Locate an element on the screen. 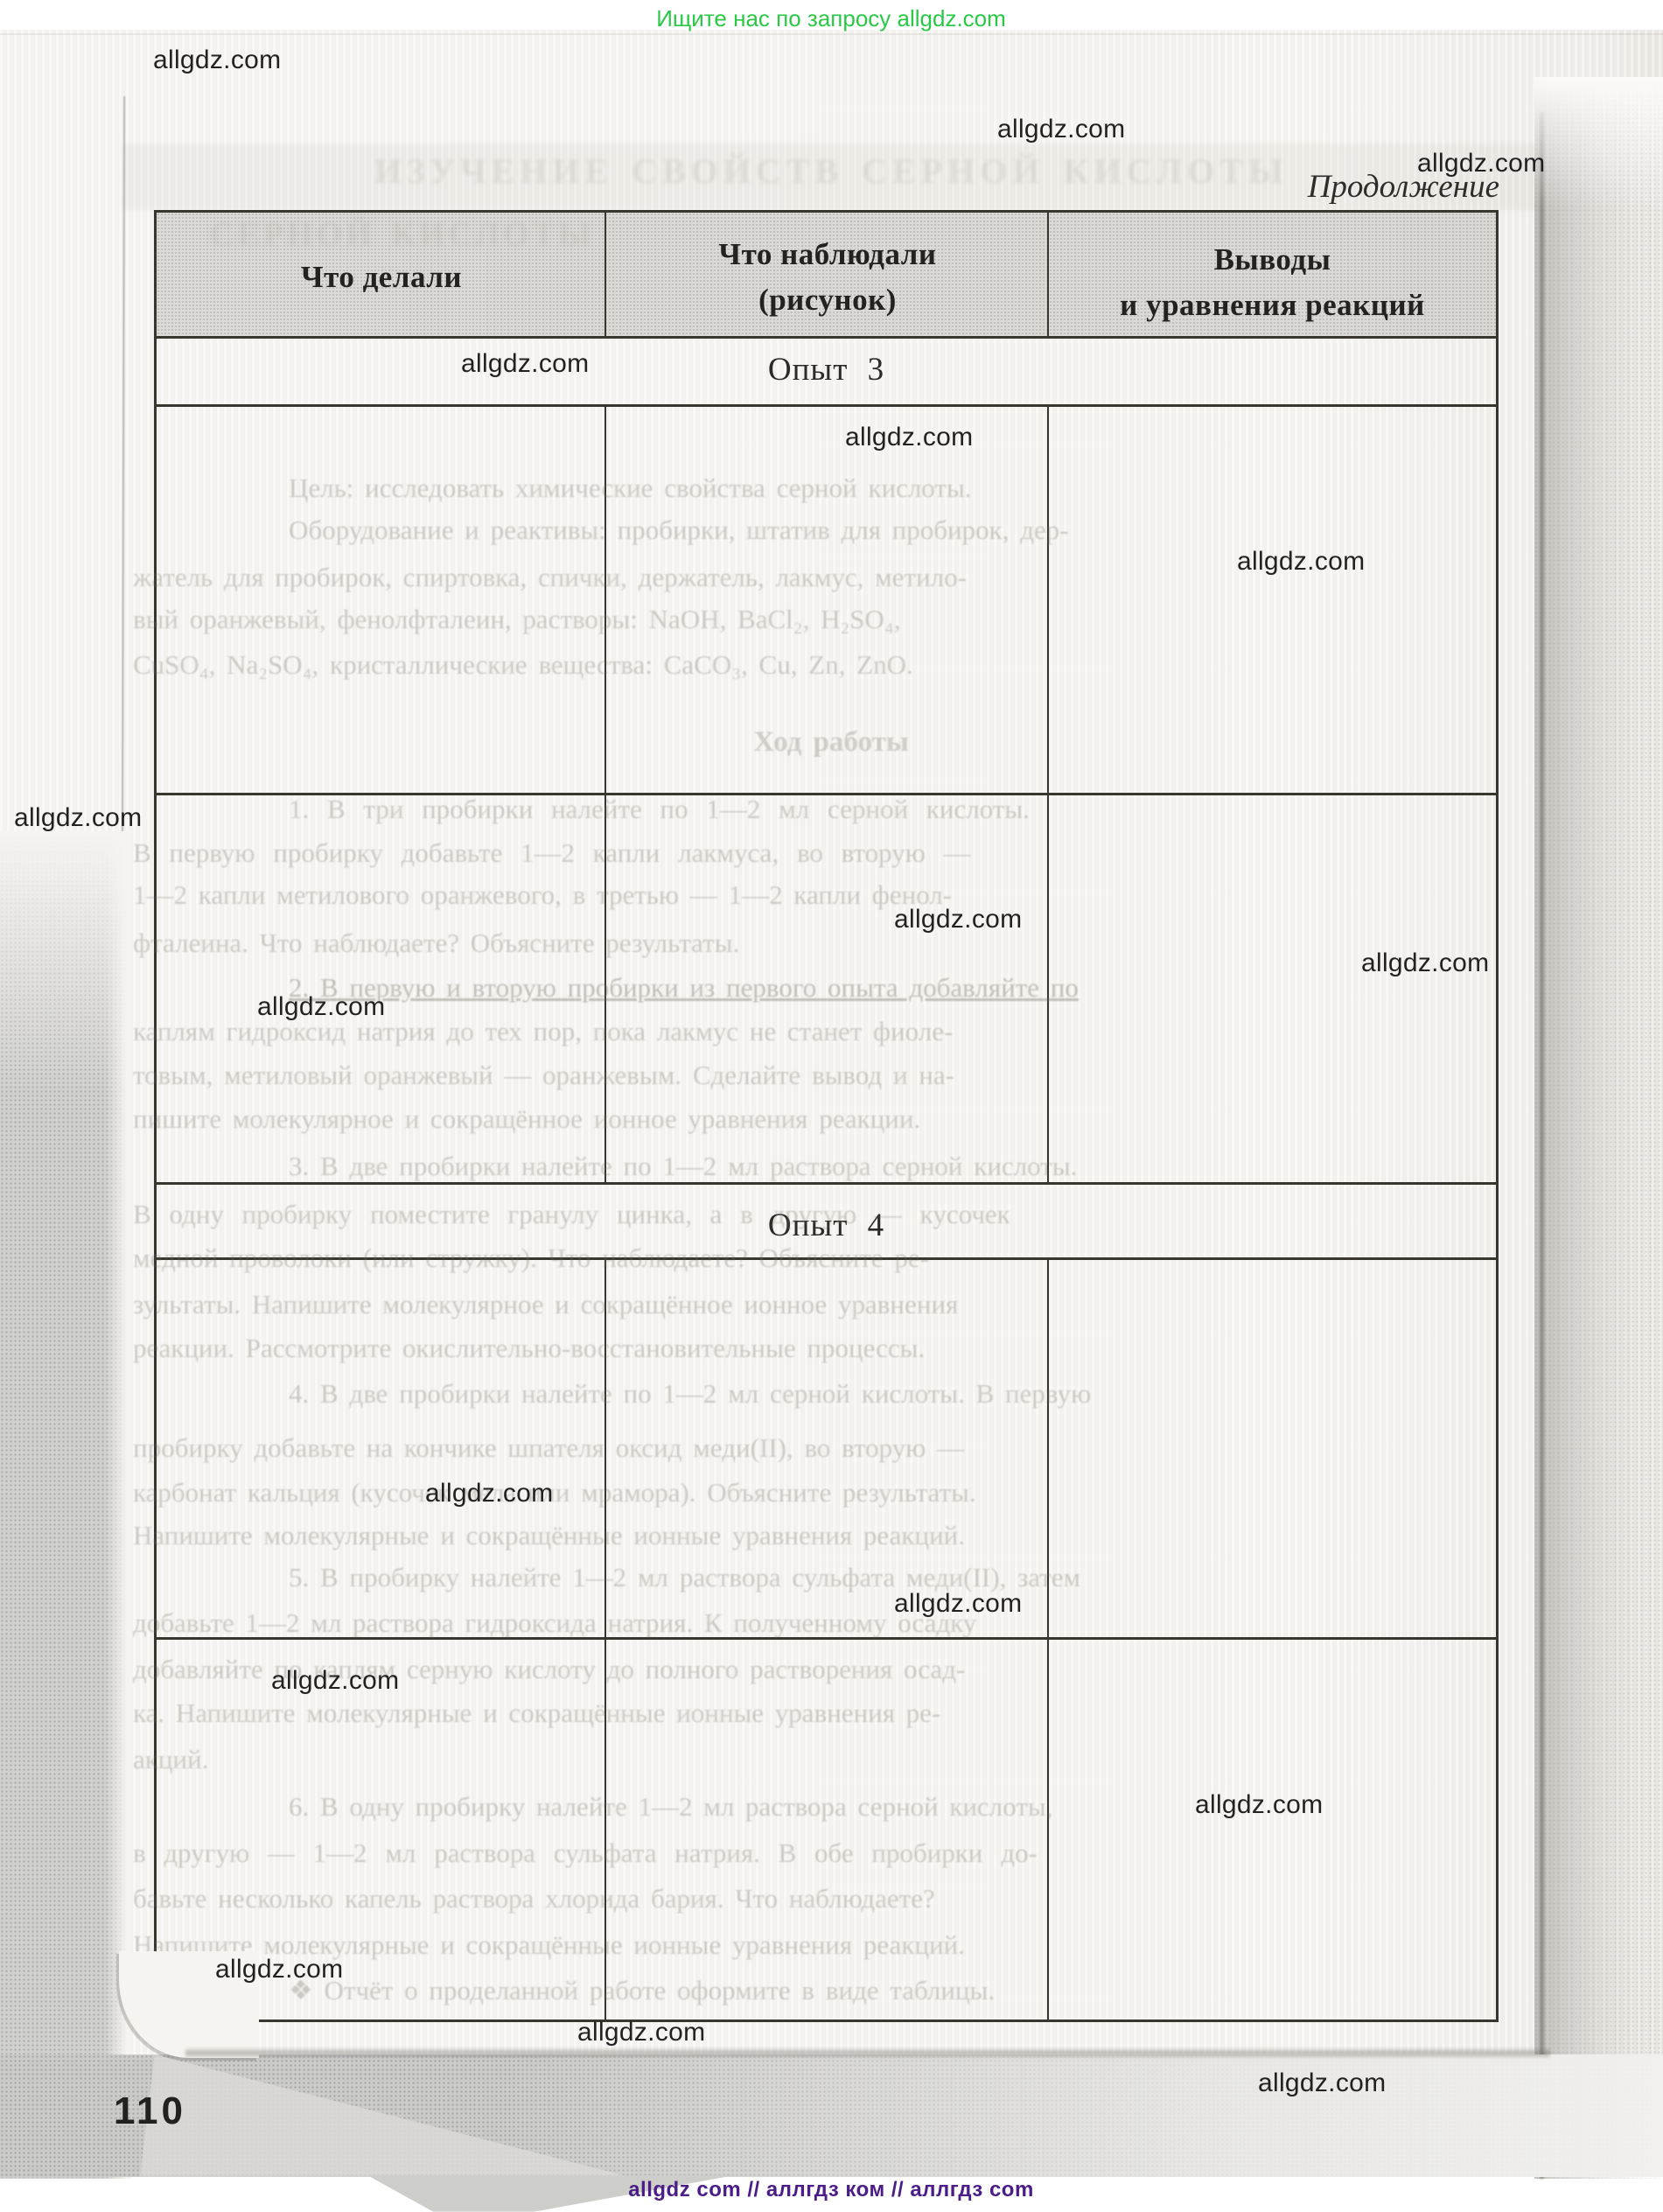  column-header-text: и уравнения реакций is located at coordinates (1272, 305).